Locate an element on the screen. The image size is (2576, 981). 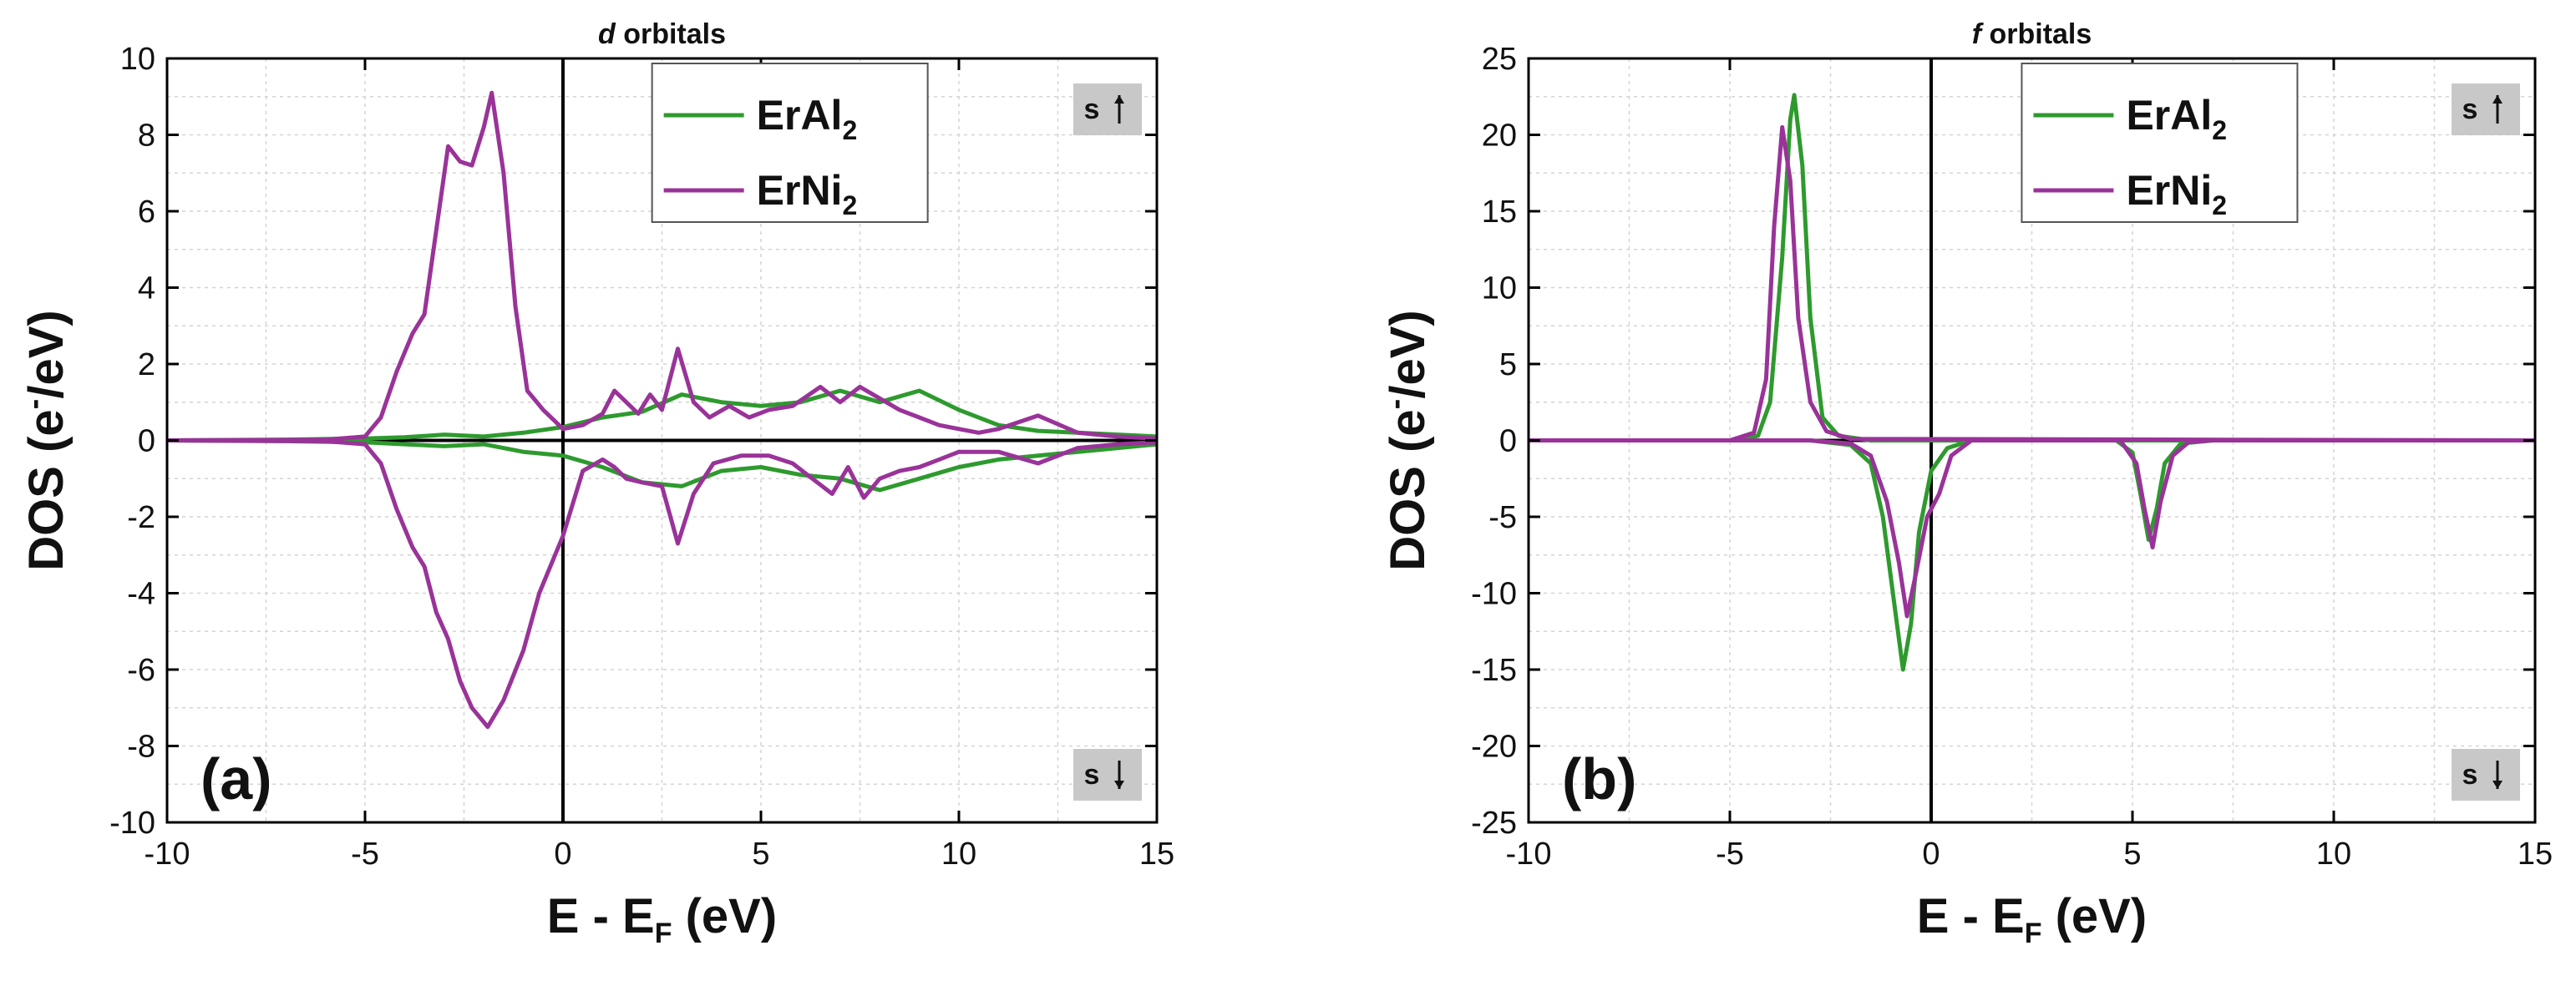
y-tick-label: 6 is located at coordinates (146, 212).